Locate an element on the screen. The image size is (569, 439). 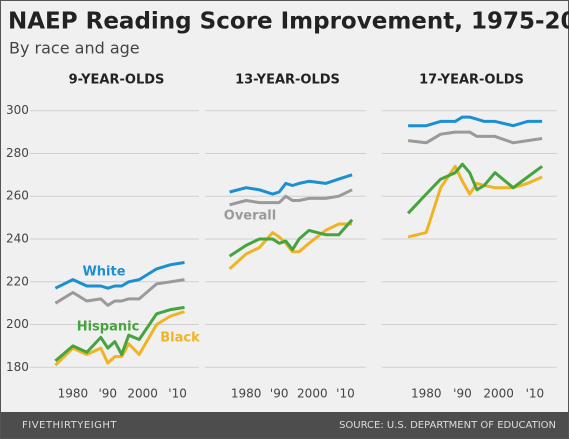
footer-brand: FIVETHIRTYEIGHT is located at coordinates (69, 425).